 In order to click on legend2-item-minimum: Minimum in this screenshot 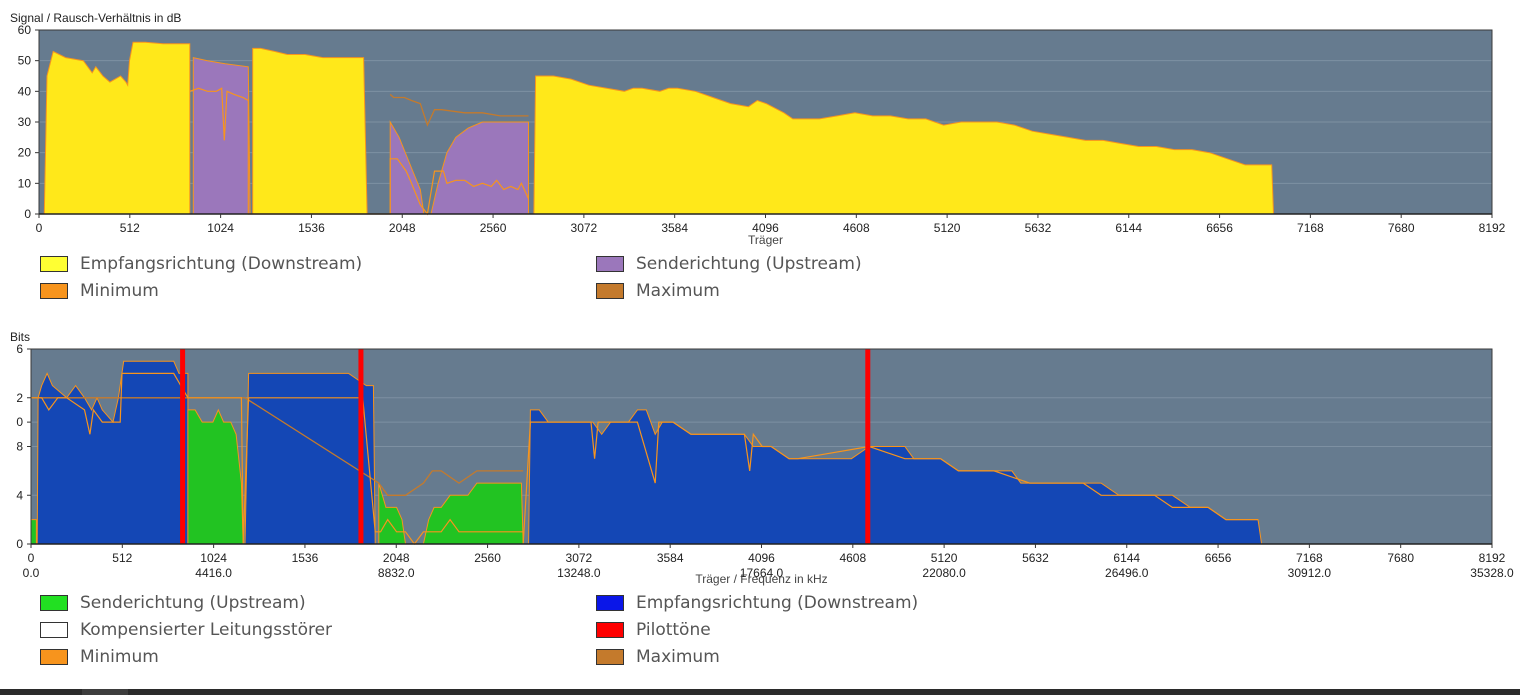, I will do `click(99, 657)`.